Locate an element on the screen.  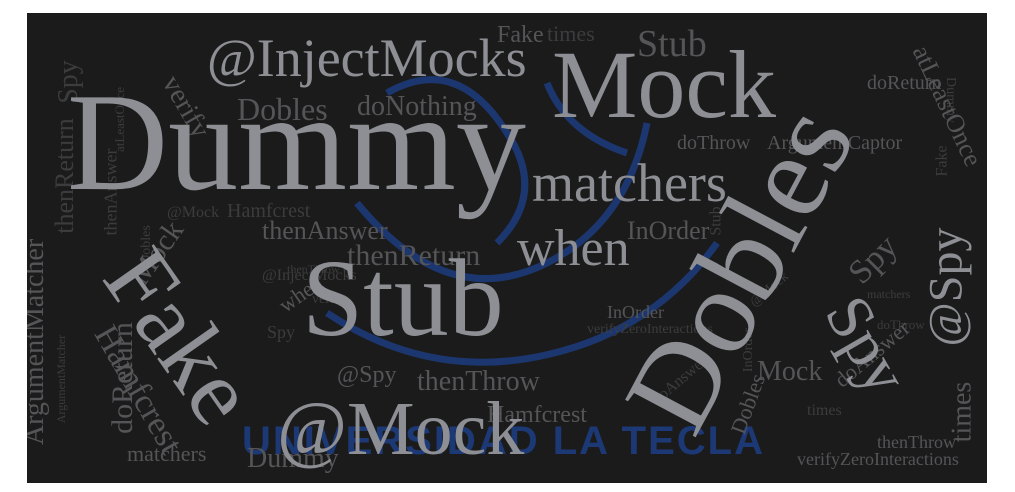
word-do-nothing: doNothing is located at coordinates (417, 106).